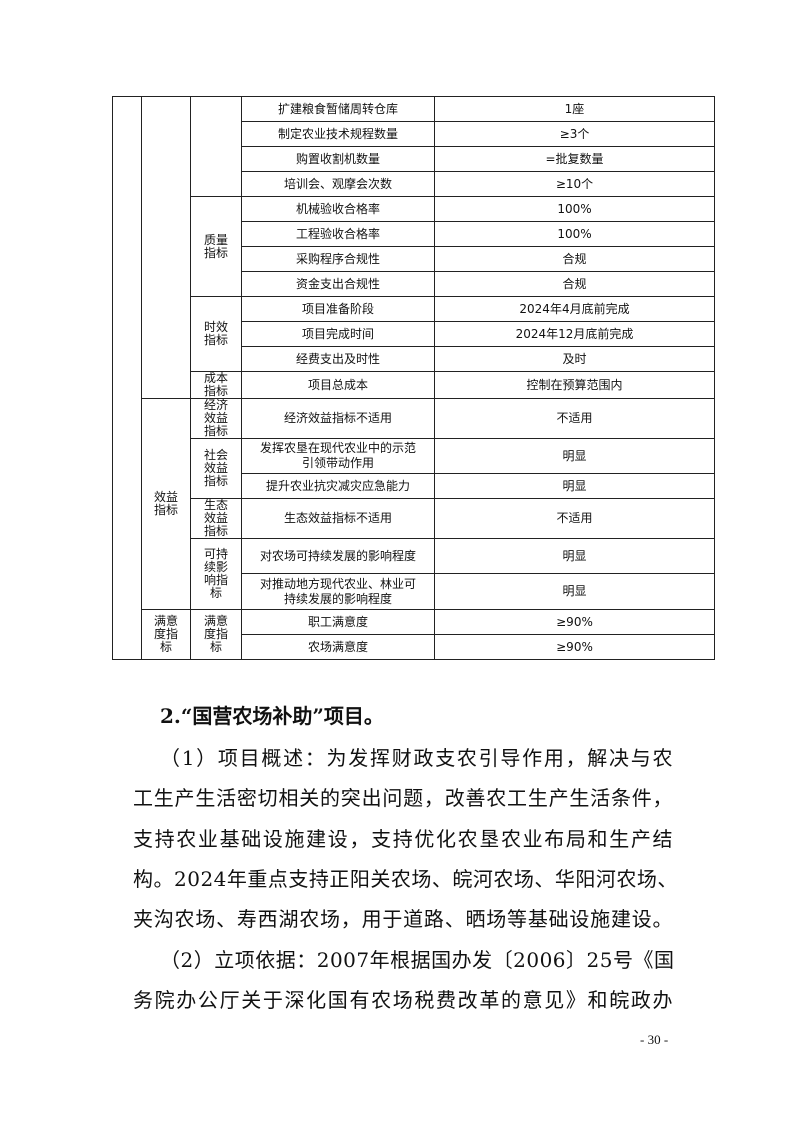  What do you see at coordinates (216, 418) in the screenshot?
I see `level3-indicator: 经济效益指标` at bounding box center [216, 418].